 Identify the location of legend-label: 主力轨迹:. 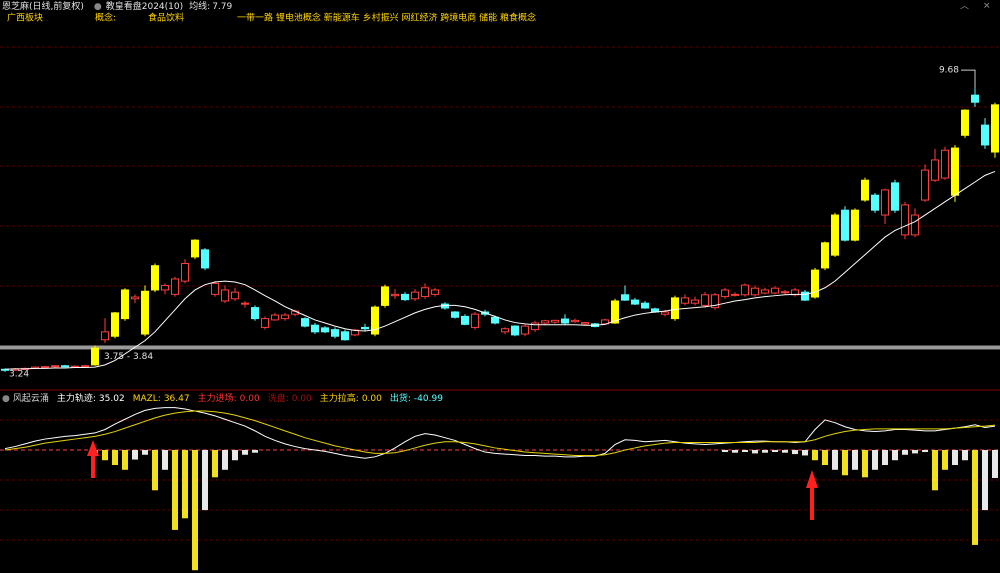
(76, 398).